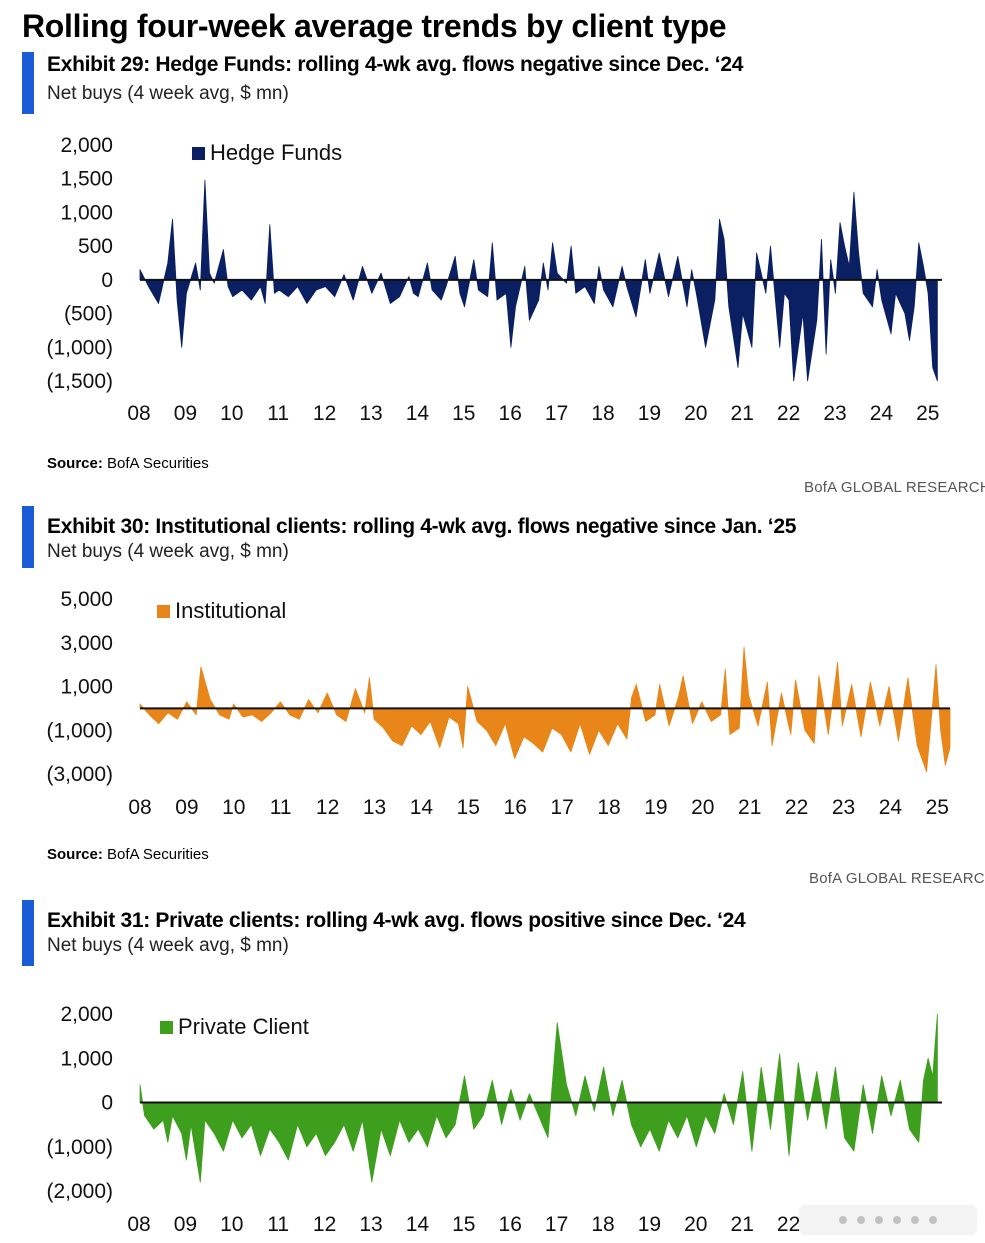 This screenshot has width=985, height=1243. I want to click on y-tick-label: 1,500, so click(86, 179).